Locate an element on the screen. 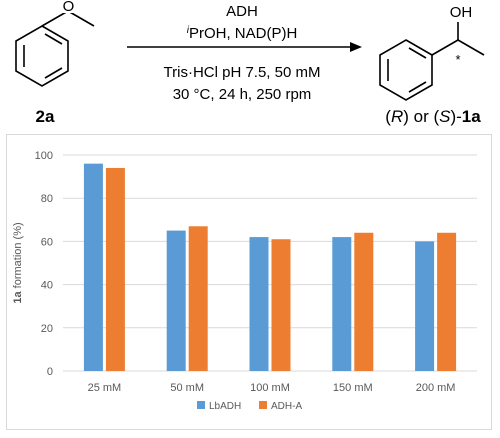 Image resolution: width=500 pixels, height=438 pixels. y-axis-label: 1a formation (%) is located at coordinates (18, 262).